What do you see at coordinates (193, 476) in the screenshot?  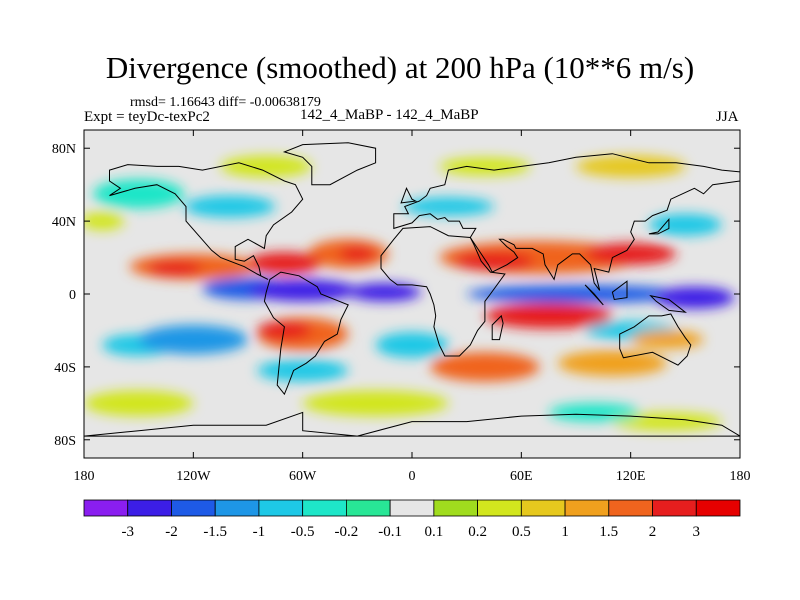 I see `x-tick-label-1: 120W` at bounding box center [193, 476].